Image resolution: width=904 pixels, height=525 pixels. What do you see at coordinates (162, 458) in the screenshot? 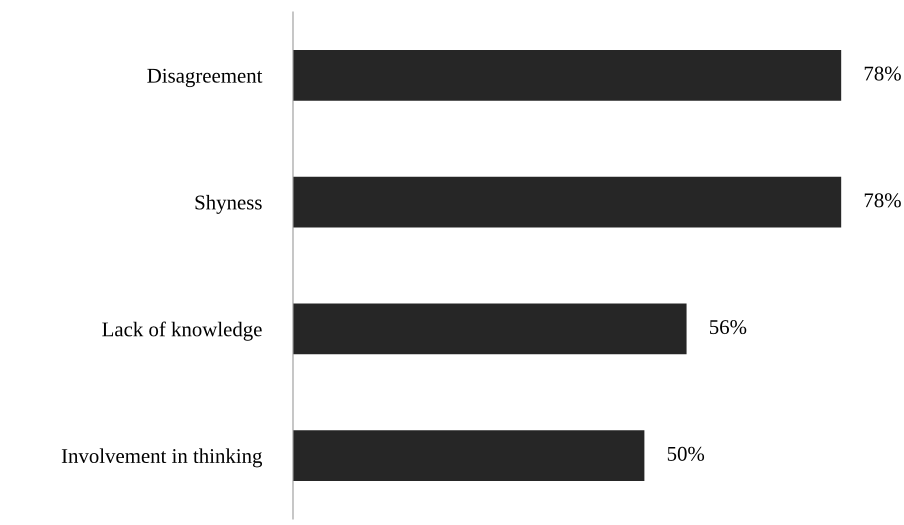
I see `y-tick-label: Involvement in thinking` at bounding box center [162, 458].